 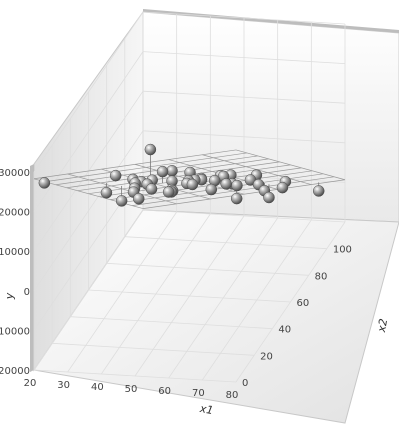 I want to click on data-points, so click(x=181, y=175).